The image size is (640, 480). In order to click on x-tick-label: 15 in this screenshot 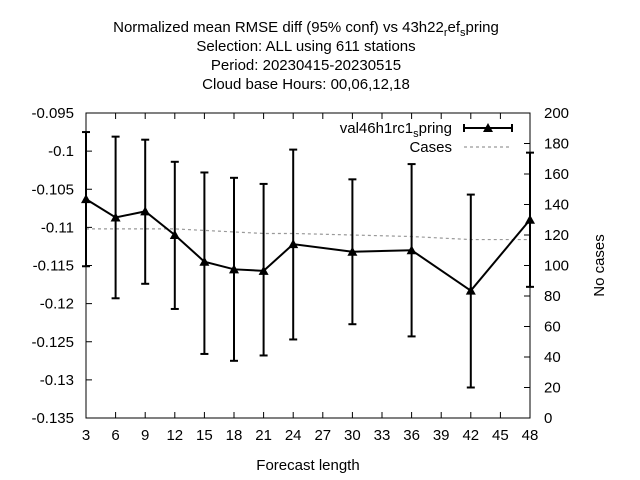, I will do `click(204, 435)`.